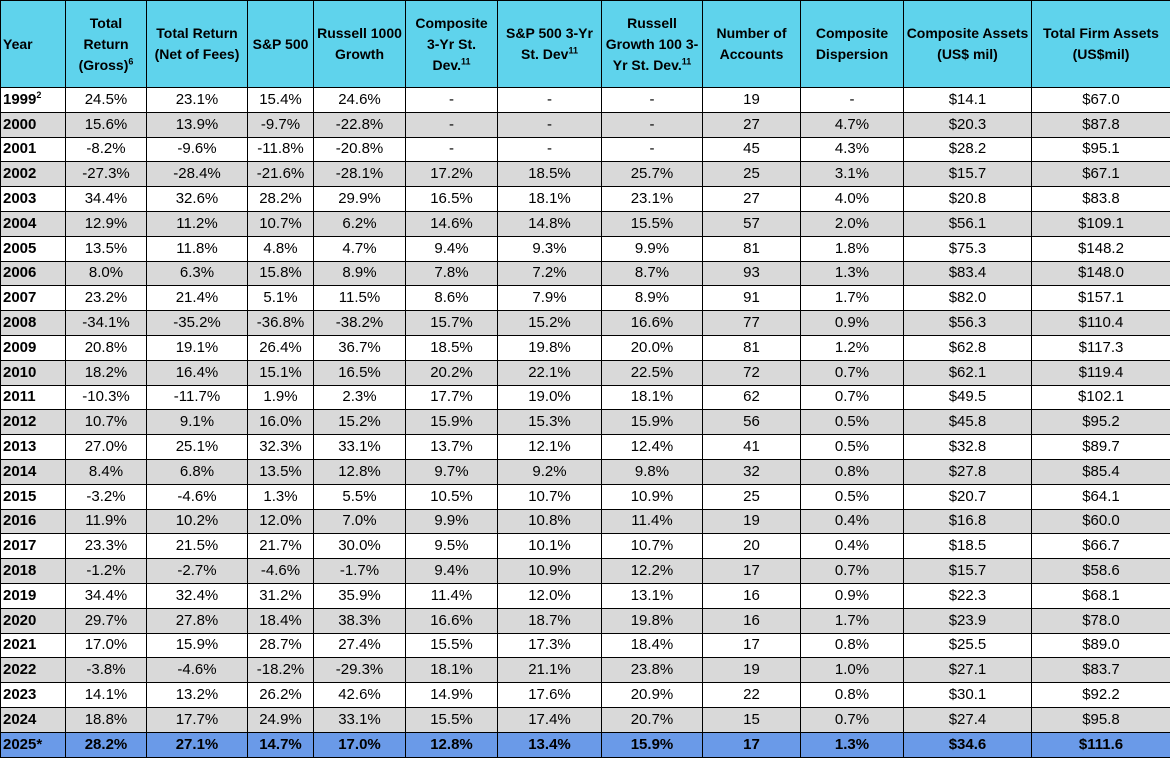 This screenshot has width=1170, height=758. I want to click on data-cell: $102.1, so click(1100, 397).